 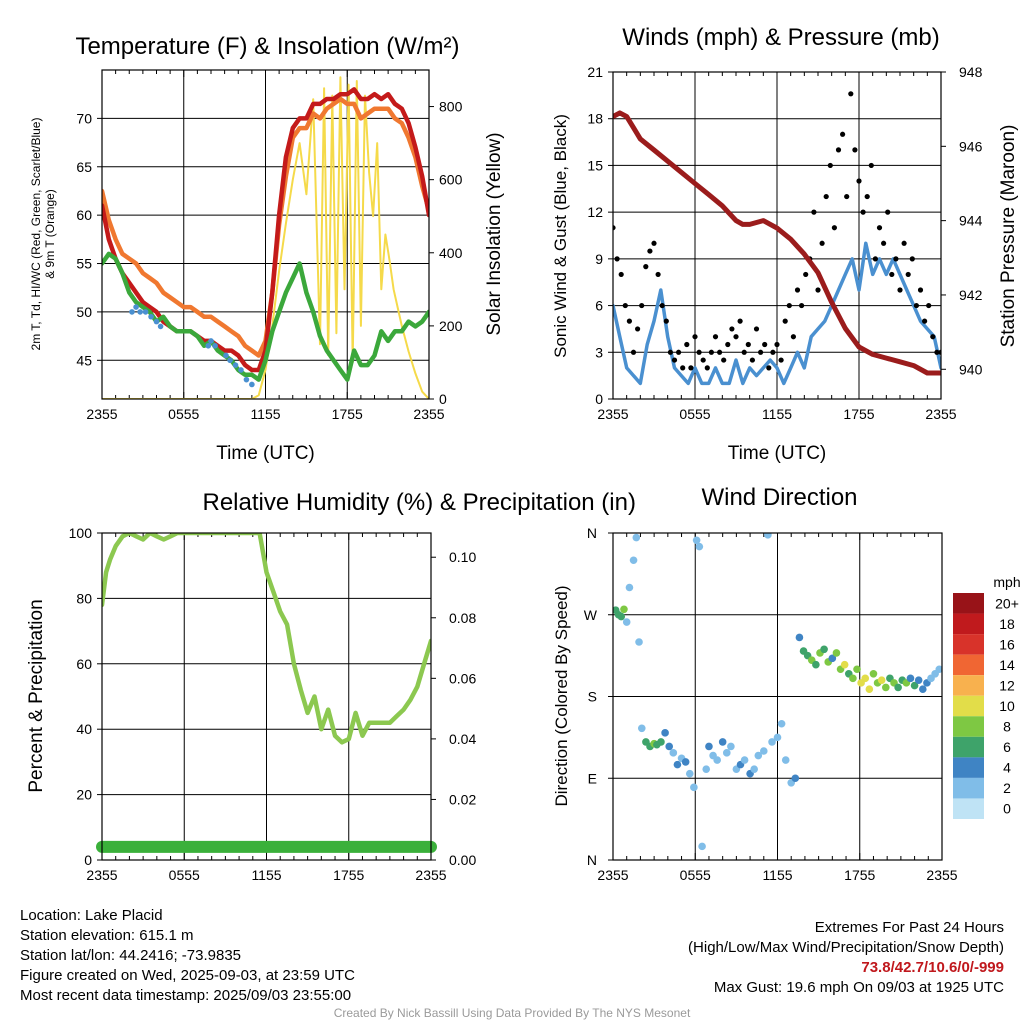 What do you see at coordinates (591, 615) in the screenshot?
I see `dir-ytick-label: W` at bounding box center [591, 615].